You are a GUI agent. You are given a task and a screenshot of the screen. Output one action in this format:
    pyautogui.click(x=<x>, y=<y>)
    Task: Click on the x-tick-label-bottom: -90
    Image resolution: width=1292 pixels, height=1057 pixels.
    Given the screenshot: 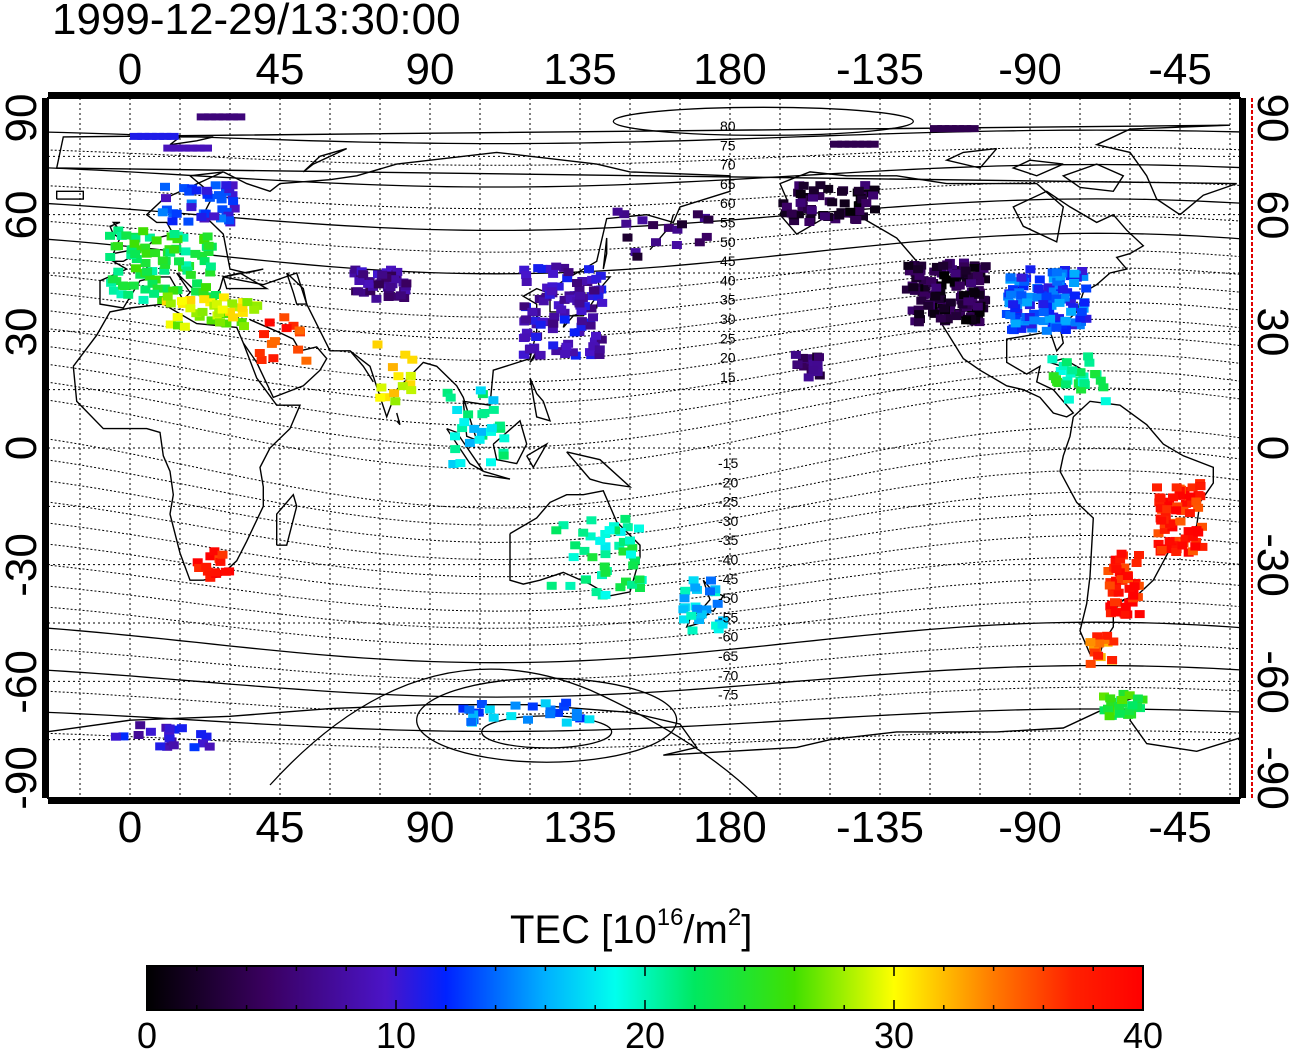 What is the action you would take?
    pyautogui.click(x=1030, y=827)
    